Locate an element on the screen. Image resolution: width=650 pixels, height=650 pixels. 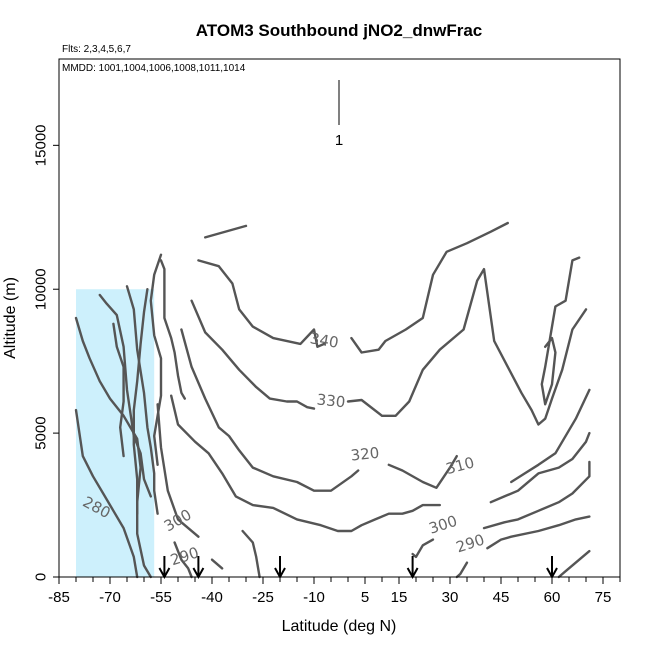
x-tick-label: -85 is located at coordinates (59, 597).